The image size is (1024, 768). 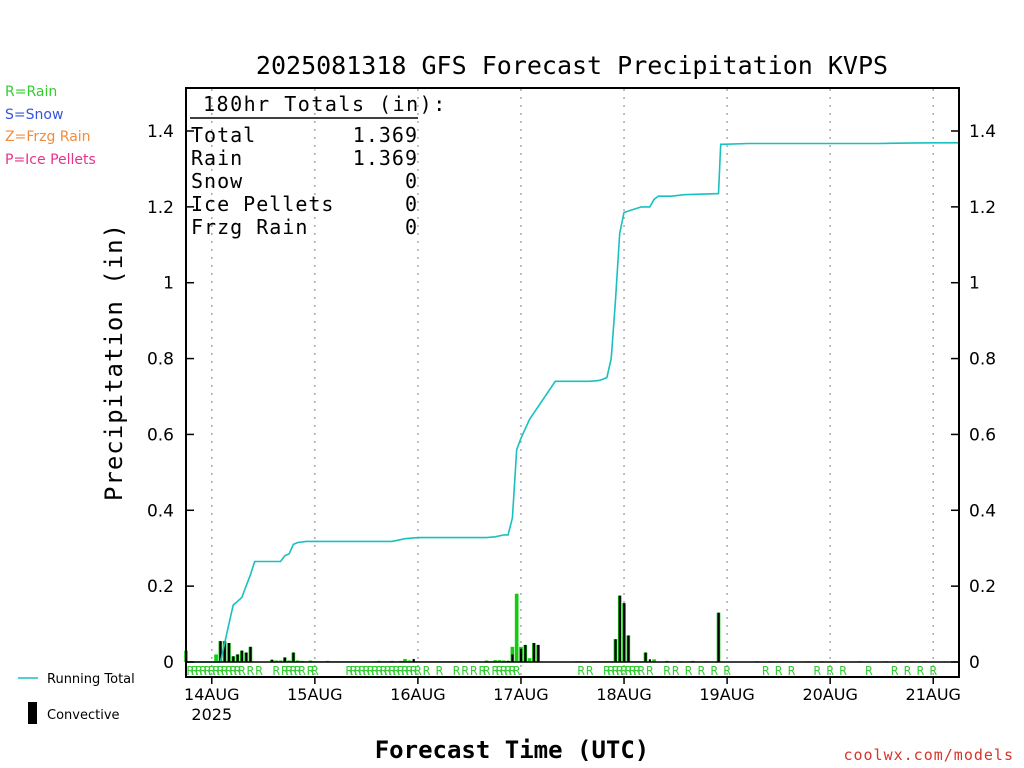 What do you see at coordinates (211, 694) in the screenshot?
I see `x-tick-label: 14AUG` at bounding box center [211, 694].